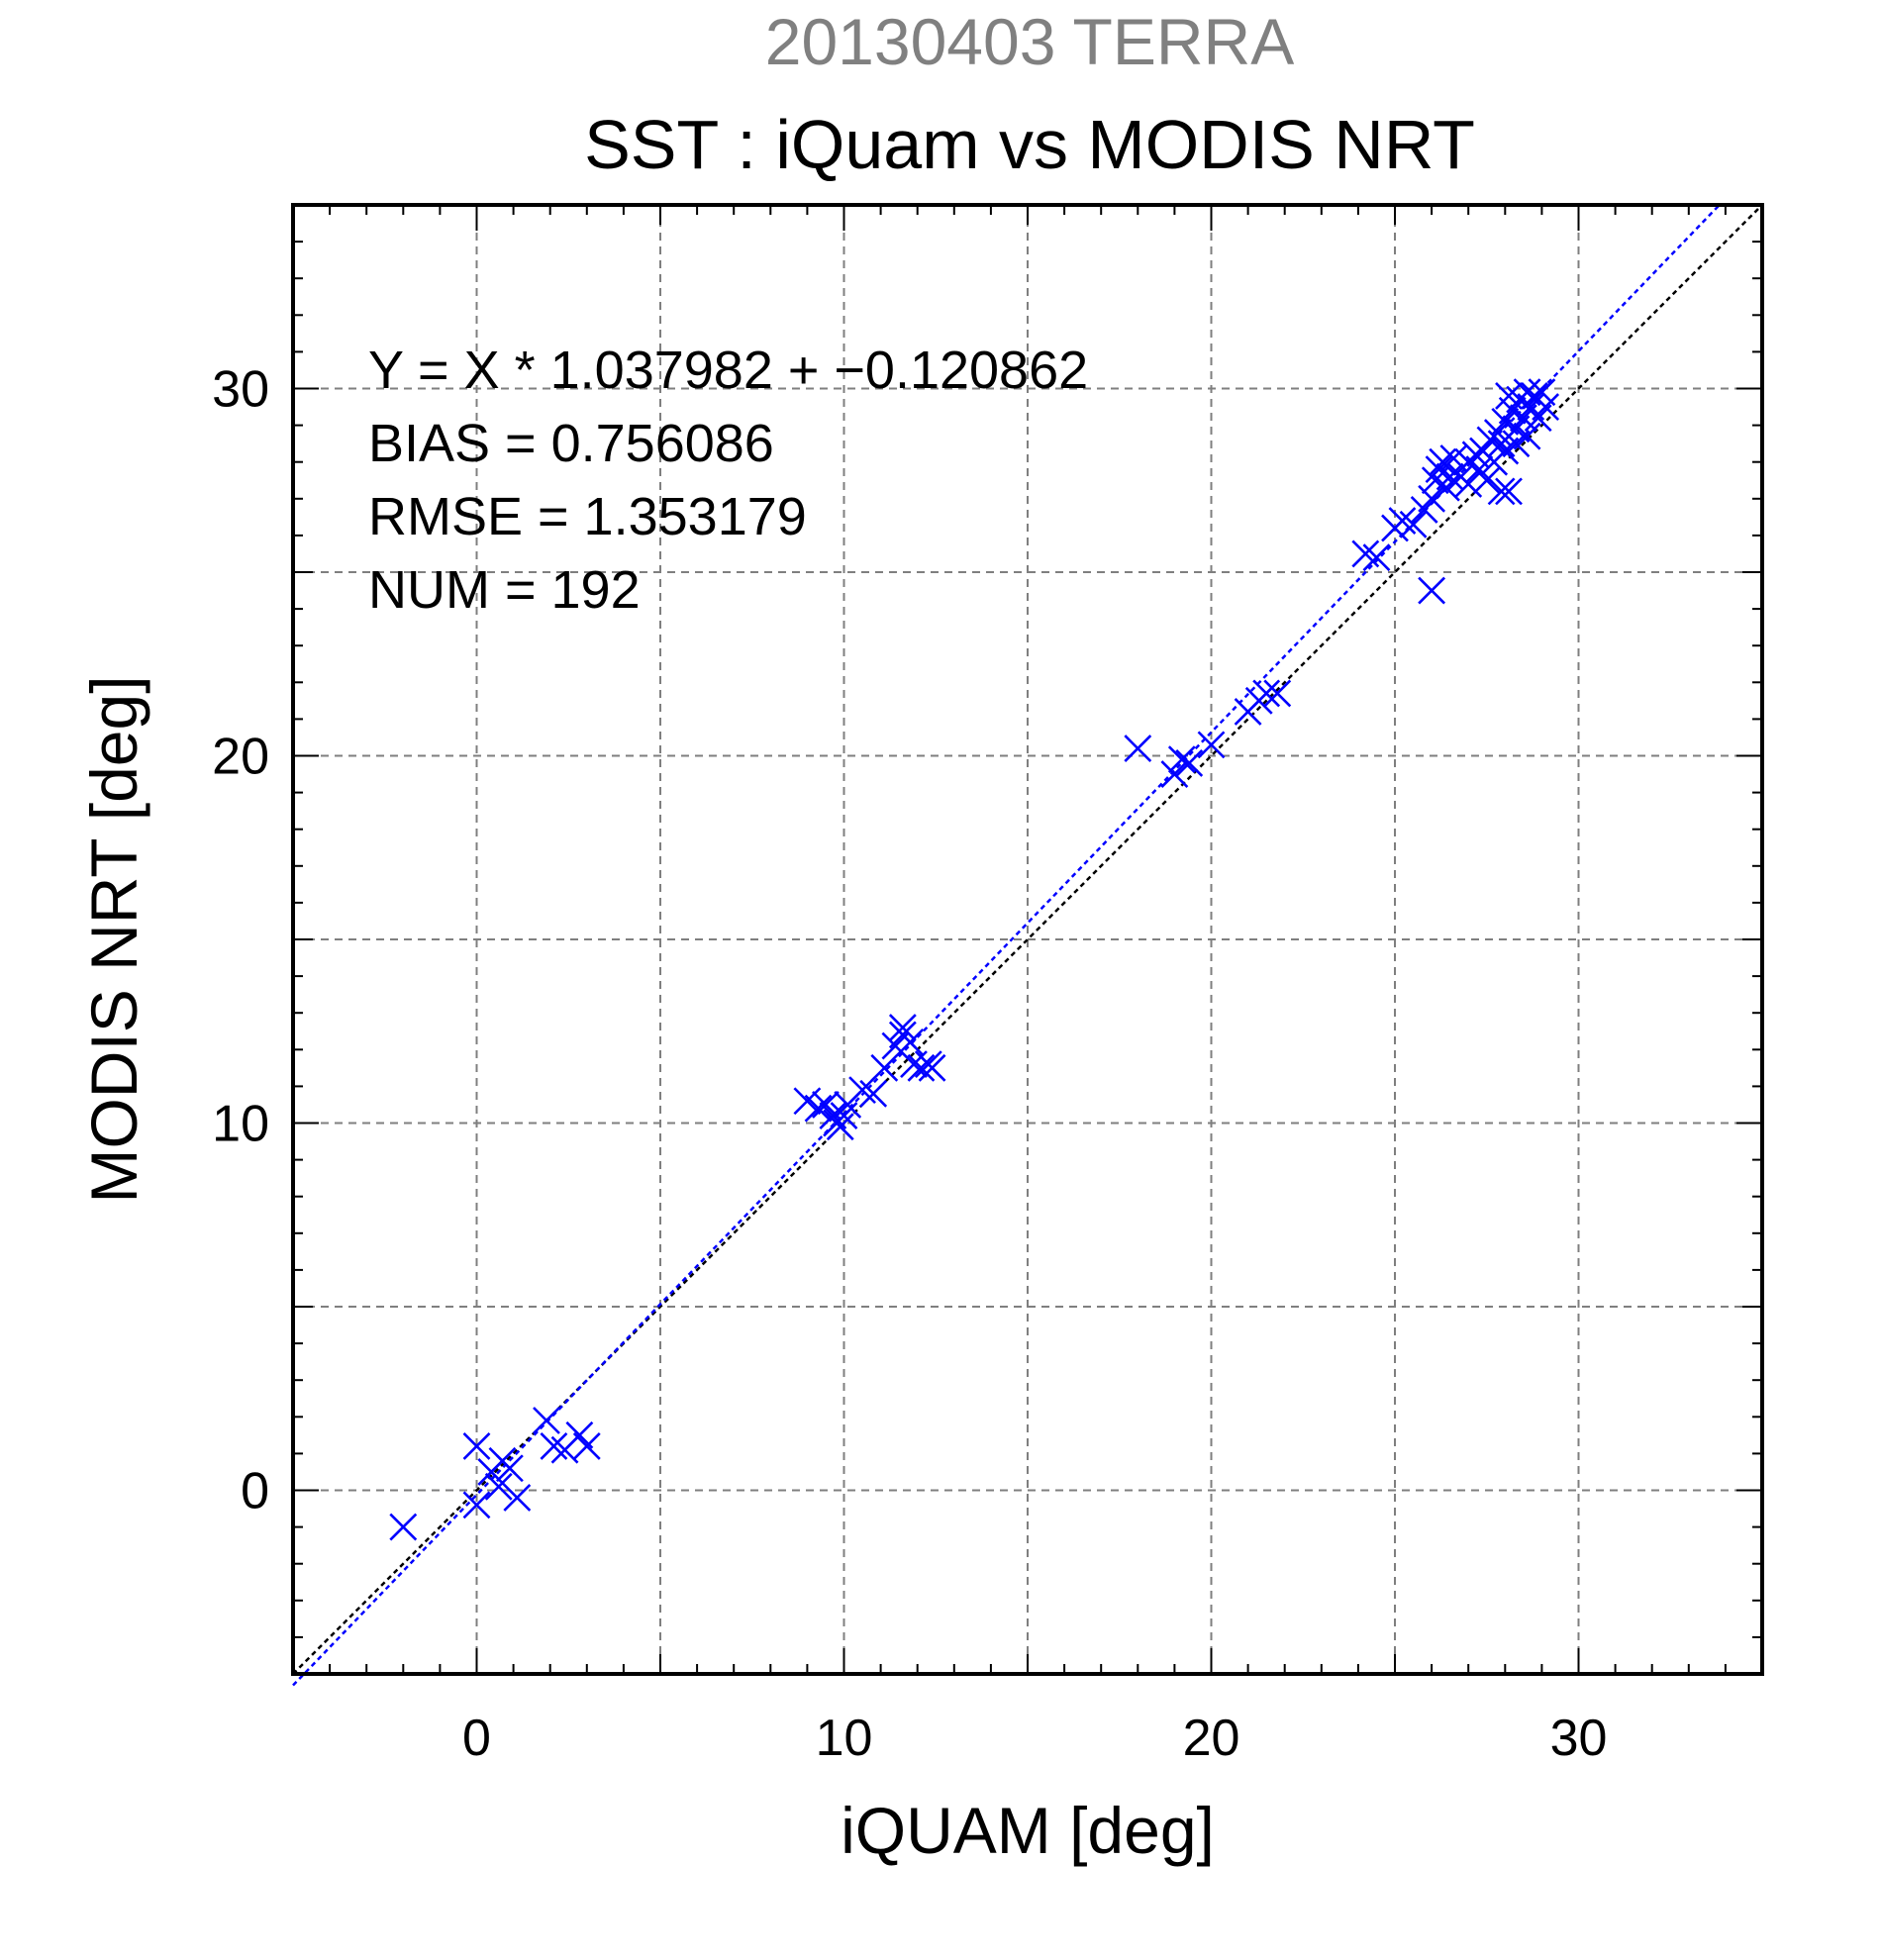 The image size is (1881, 1960). Describe the element at coordinates (587, 516) in the screenshot. I see `stats-line-rmse: RMSE = 1.353179` at that location.